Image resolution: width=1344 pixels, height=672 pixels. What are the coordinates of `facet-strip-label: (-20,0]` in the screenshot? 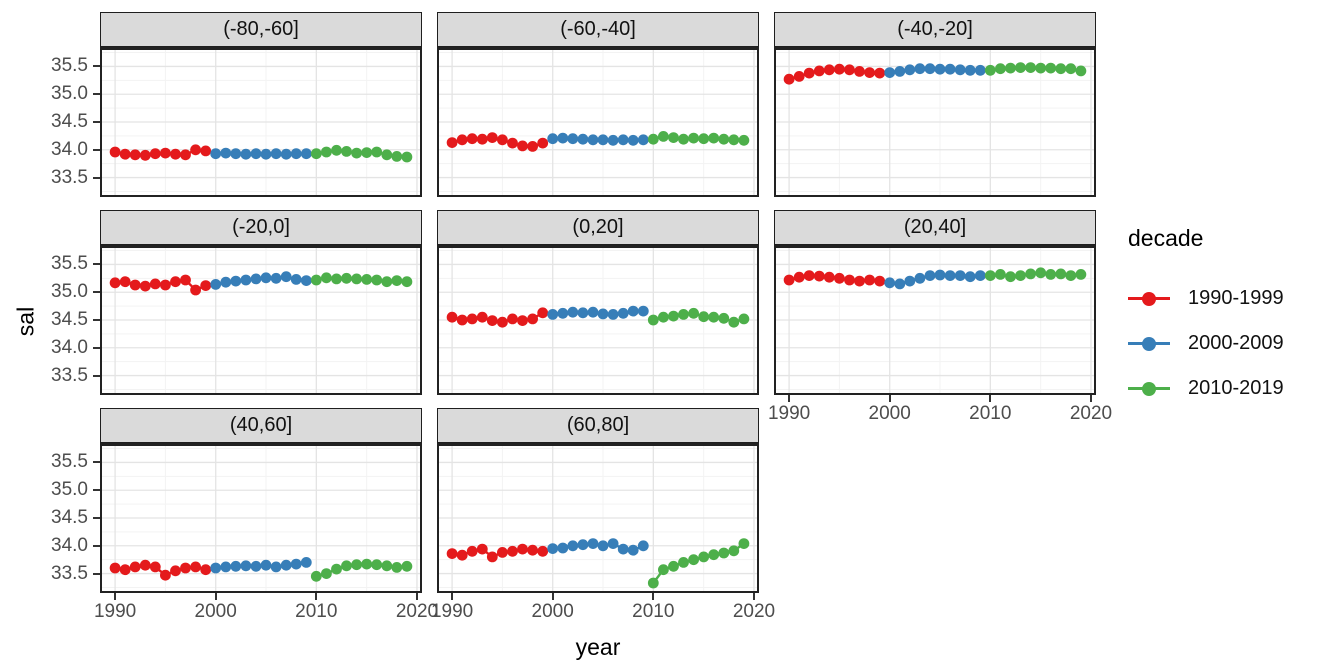 It's located at (261, 227).